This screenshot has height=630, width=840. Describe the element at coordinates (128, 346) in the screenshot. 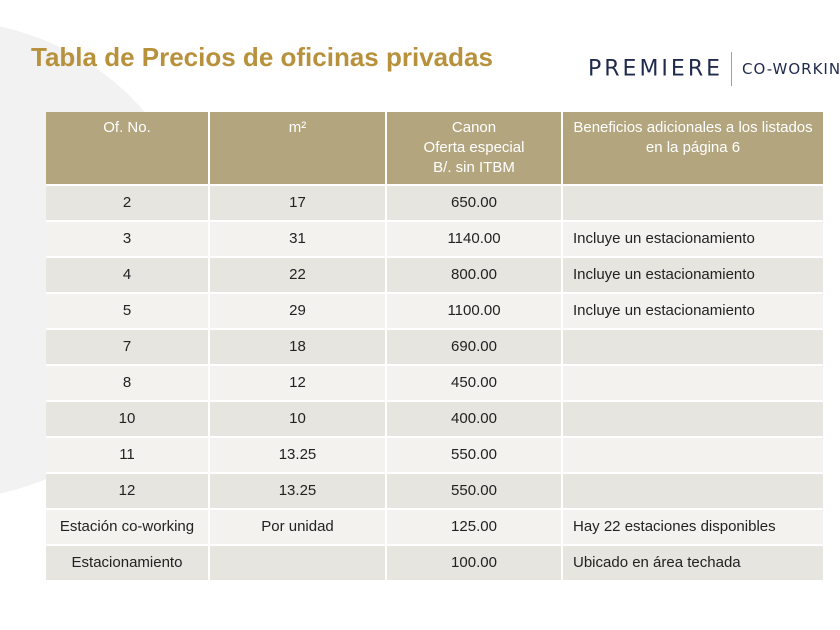

I see `table-cell: 7` at that location.